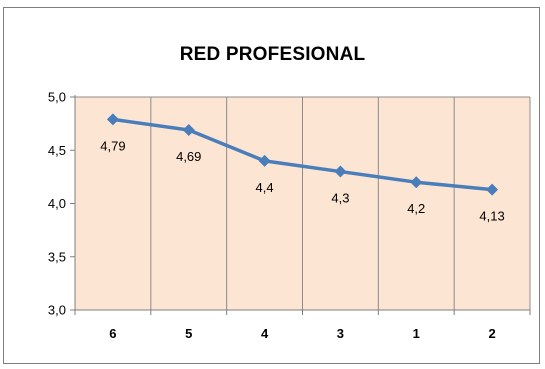 Image resolution: width=545 pixels, height=369 pixels. What do you see at coordinates (188, 333) in the screenshot?
I see `x-tick-label: 5` at bounding box center [188, 333].